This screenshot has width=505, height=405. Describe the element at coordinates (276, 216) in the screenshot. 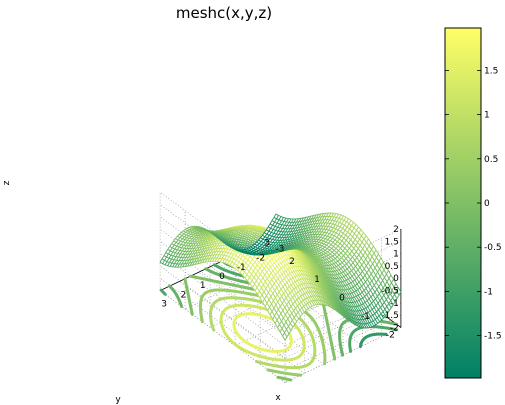

I see `mesh-cell` at that location.